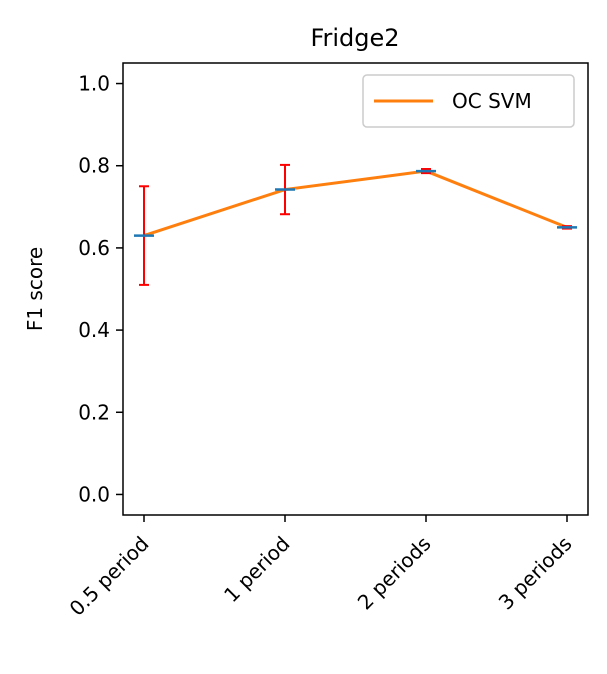 The height and width of the screenshot is (674, 607). I want to click on y-axis: 0.0 0.2 0.4 0.6 0.8 1.0, so click(100, 289).